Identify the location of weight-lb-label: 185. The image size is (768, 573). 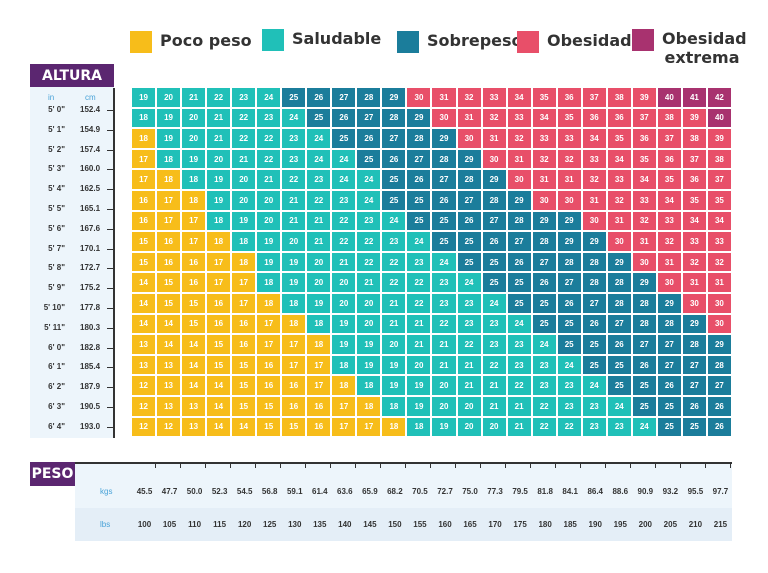
(570, 524).